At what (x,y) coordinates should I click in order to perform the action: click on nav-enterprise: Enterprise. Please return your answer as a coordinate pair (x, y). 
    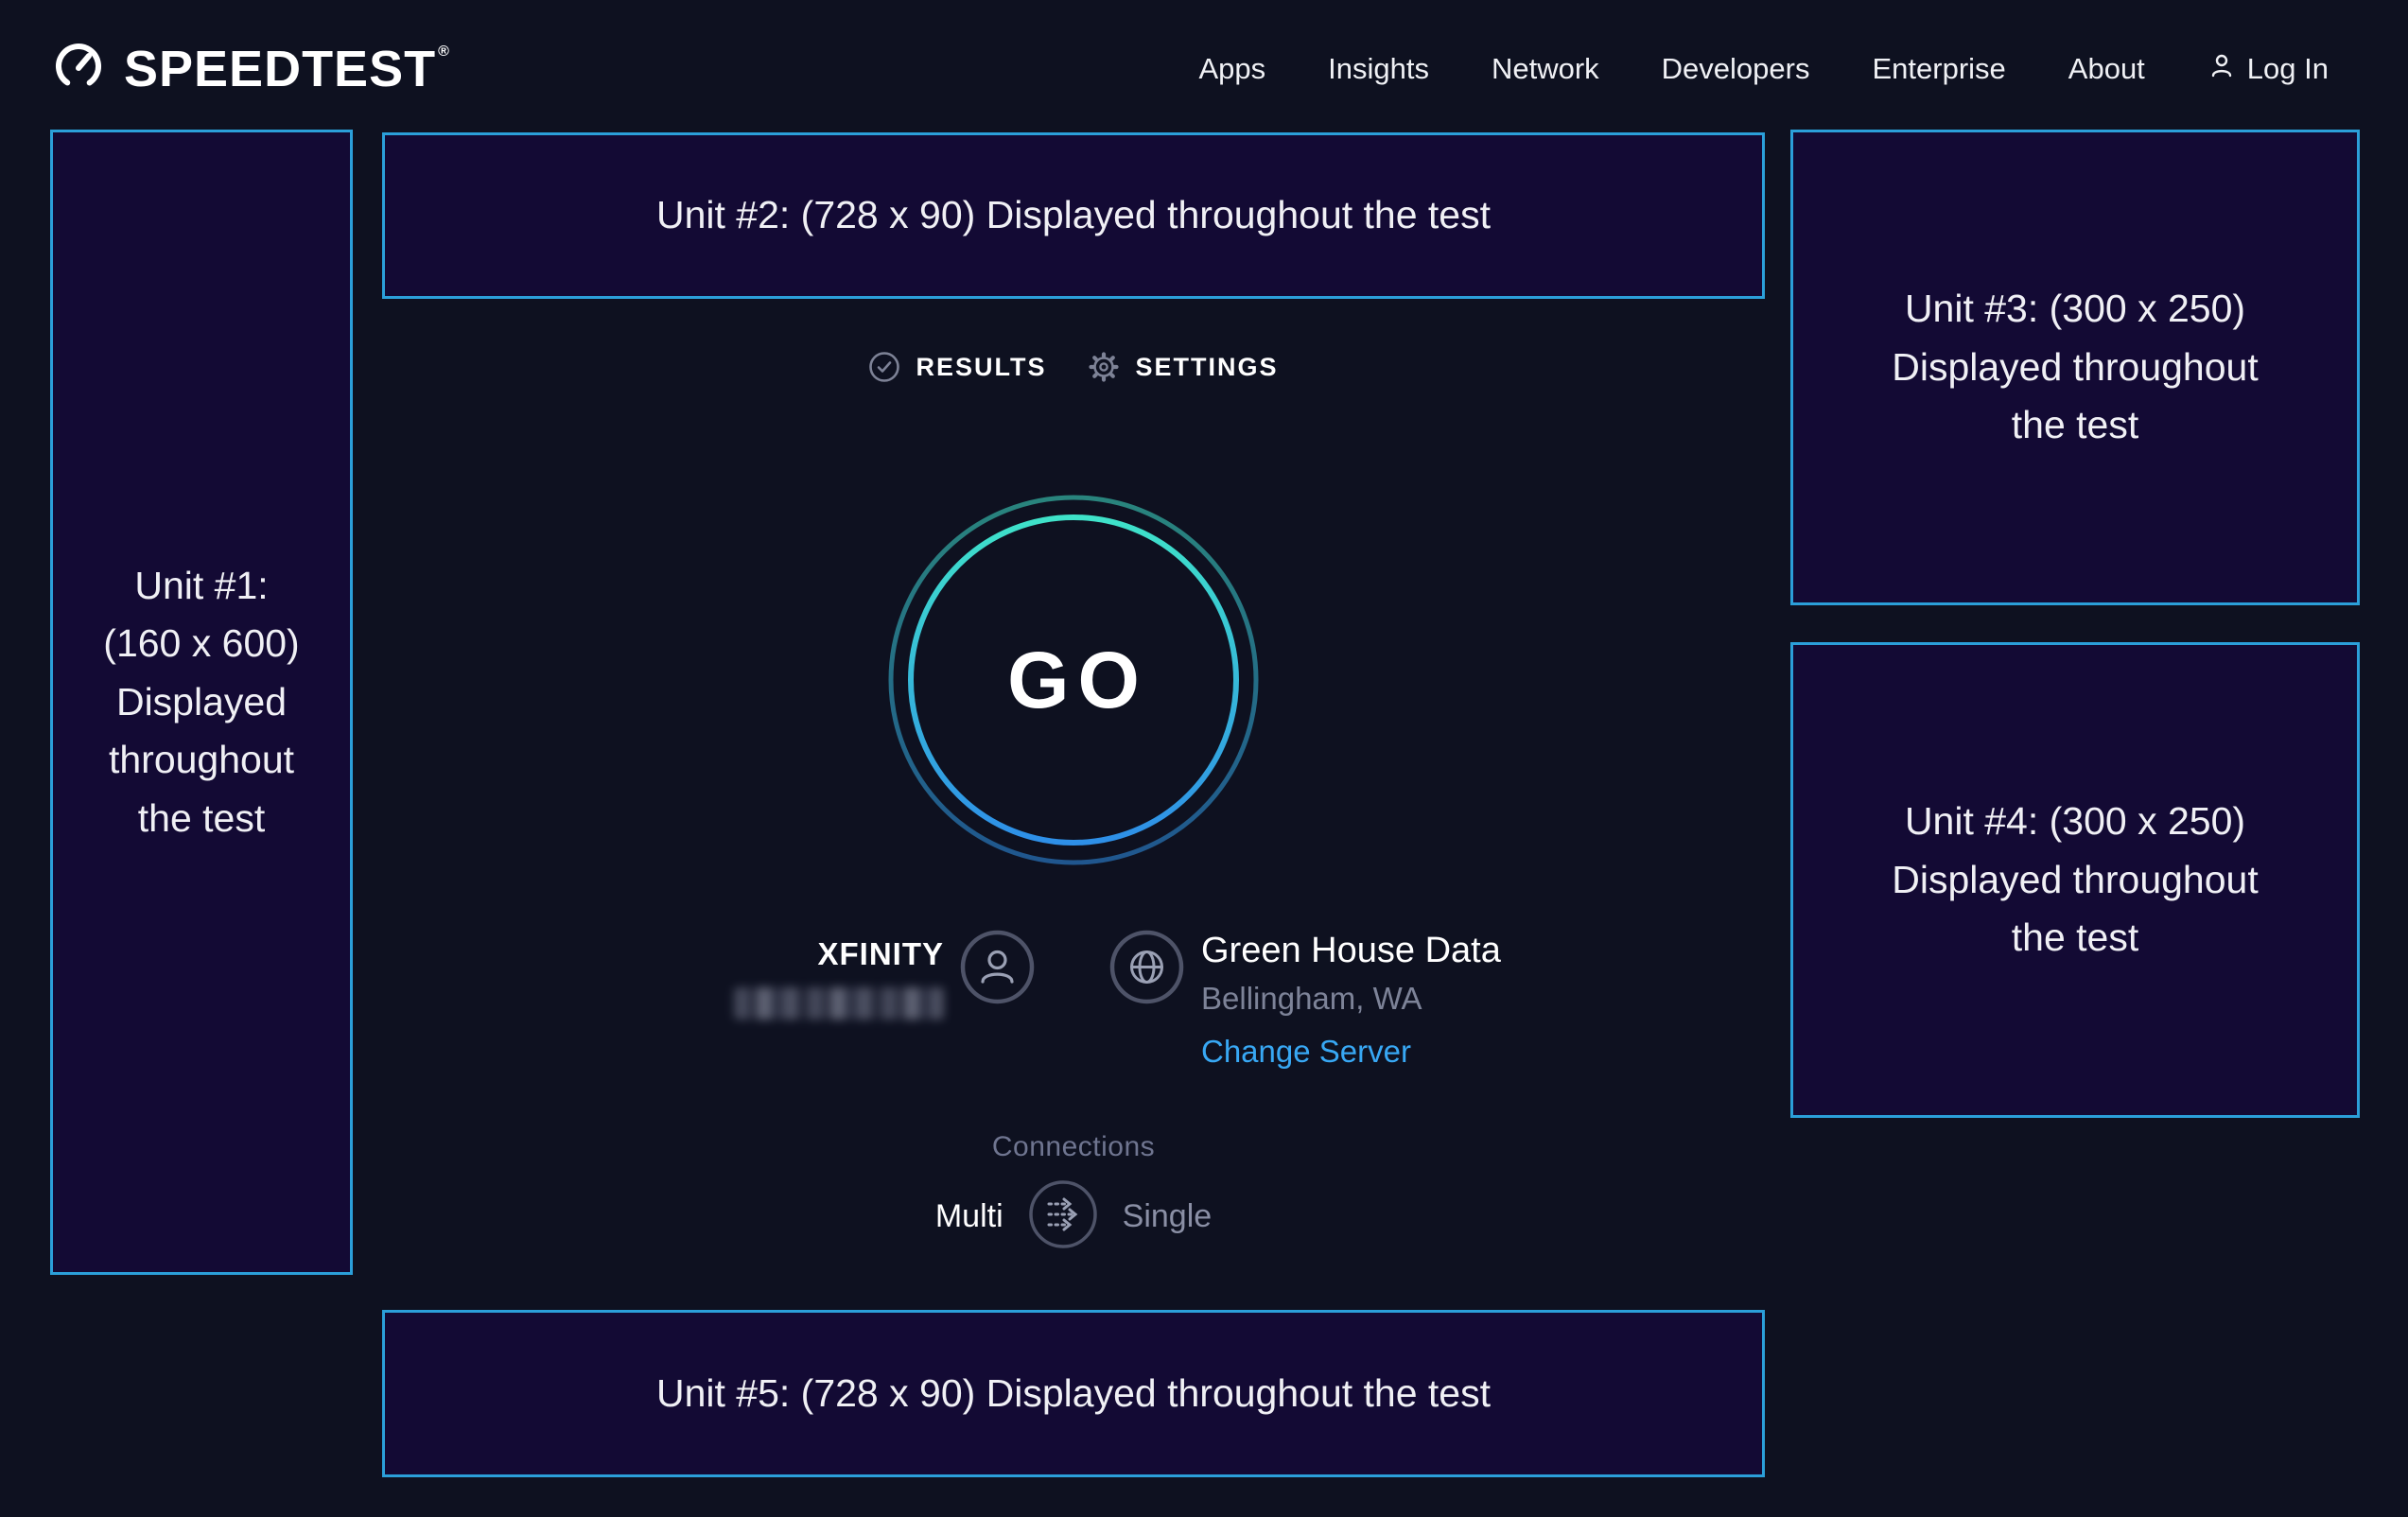
    Looking at the image, I should click on (1939, 68).